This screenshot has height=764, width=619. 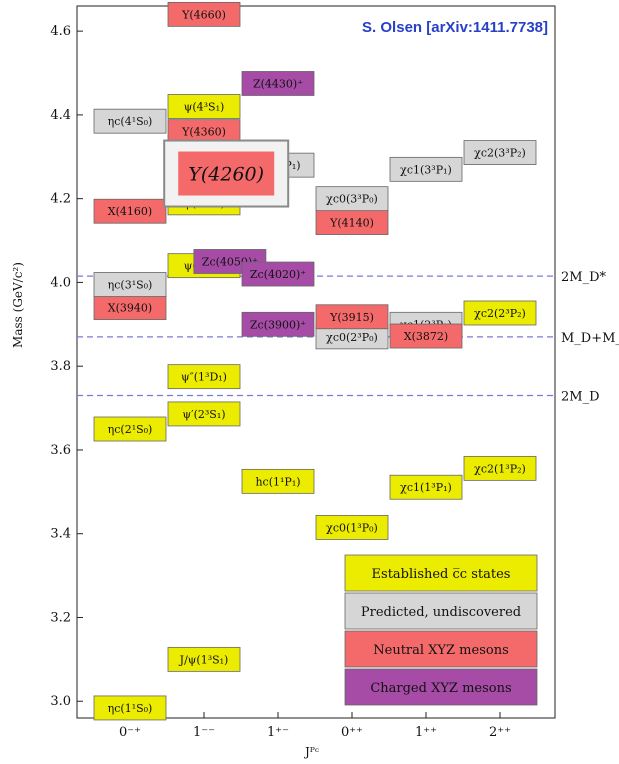 I want to click on state-label: Z(4430)⁺, so click(x=278, y=83).